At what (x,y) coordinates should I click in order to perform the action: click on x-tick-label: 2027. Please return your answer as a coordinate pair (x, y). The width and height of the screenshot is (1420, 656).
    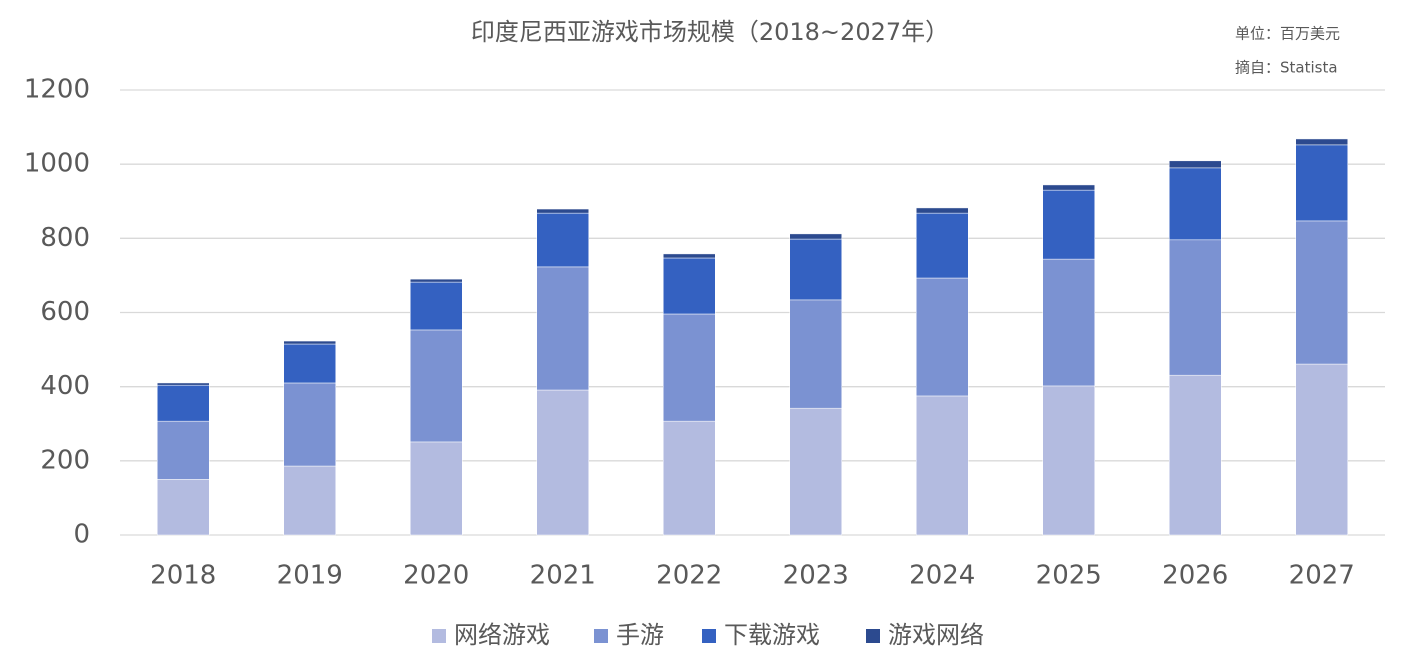
    Looking at the image, I should click on (1322, 576).